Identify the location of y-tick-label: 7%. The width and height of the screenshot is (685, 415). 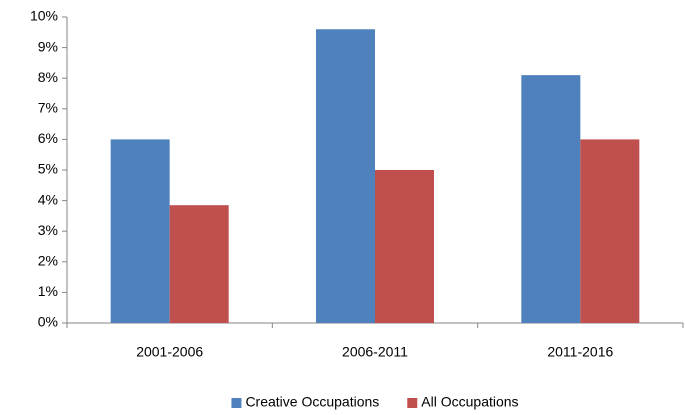
(48, 108).